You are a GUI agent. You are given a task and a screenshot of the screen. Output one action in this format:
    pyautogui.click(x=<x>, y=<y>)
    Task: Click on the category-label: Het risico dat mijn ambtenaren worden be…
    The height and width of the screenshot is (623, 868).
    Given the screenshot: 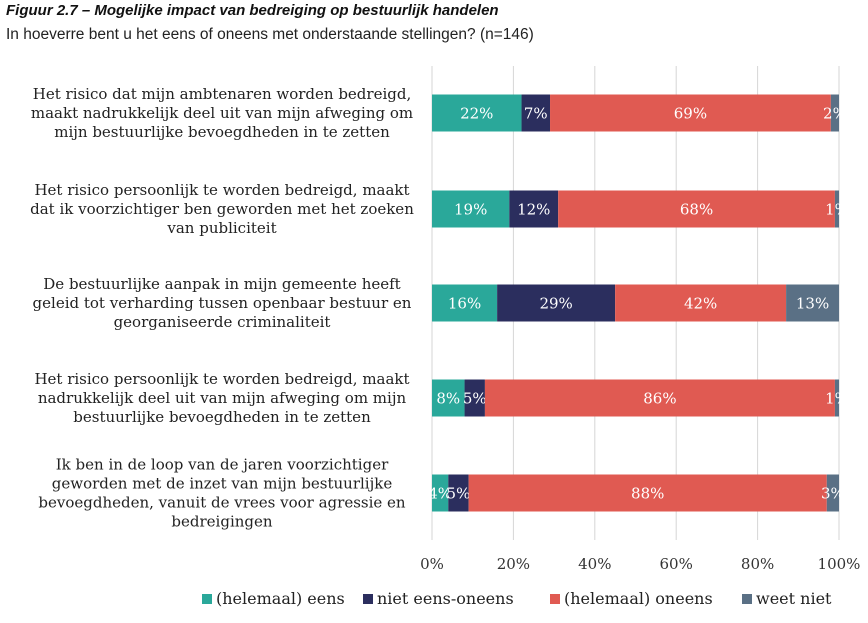 What is the action you would take?
    pyautogui.click(x=222, y=113)
    